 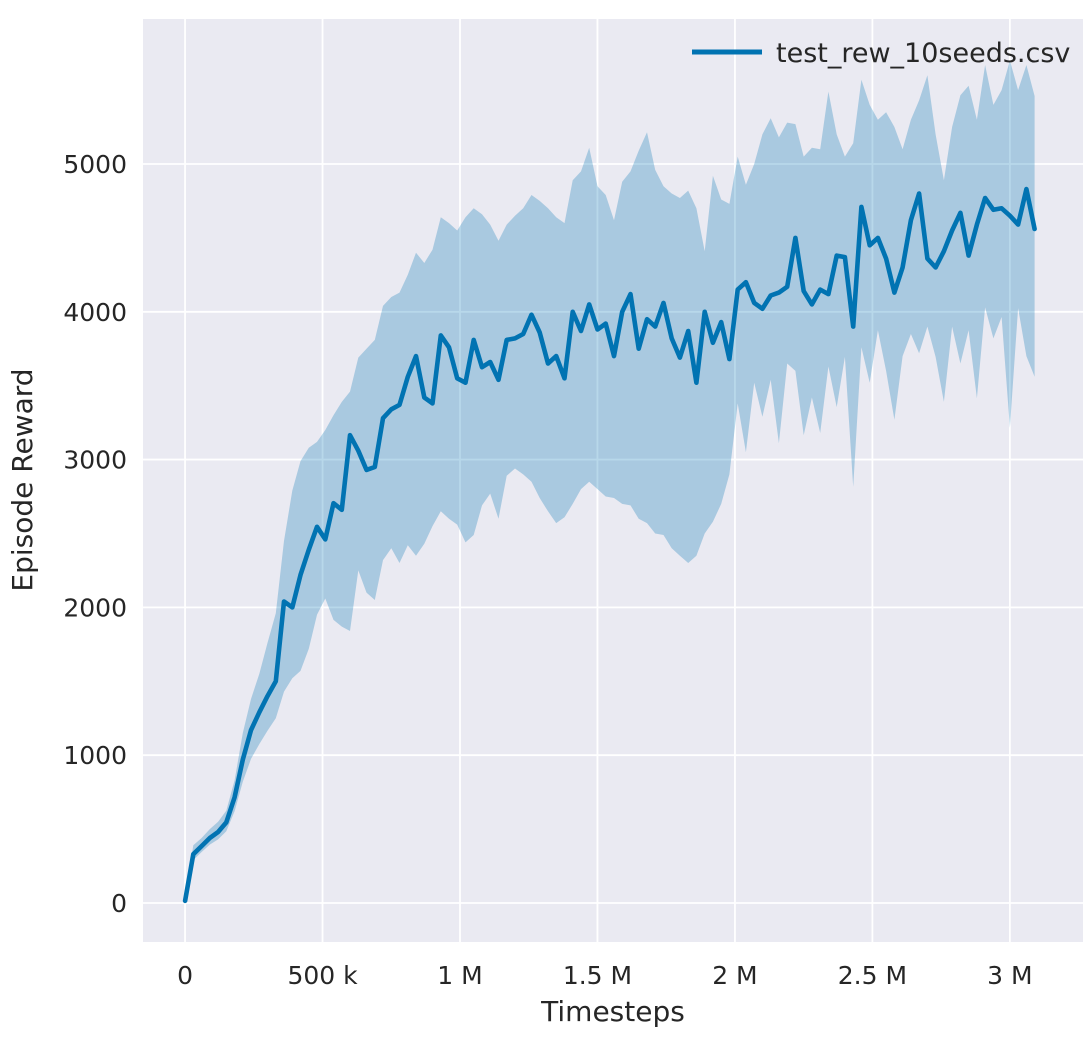 I want to click on x-axis-label: Timesteps, so click(x=612, y=1011).